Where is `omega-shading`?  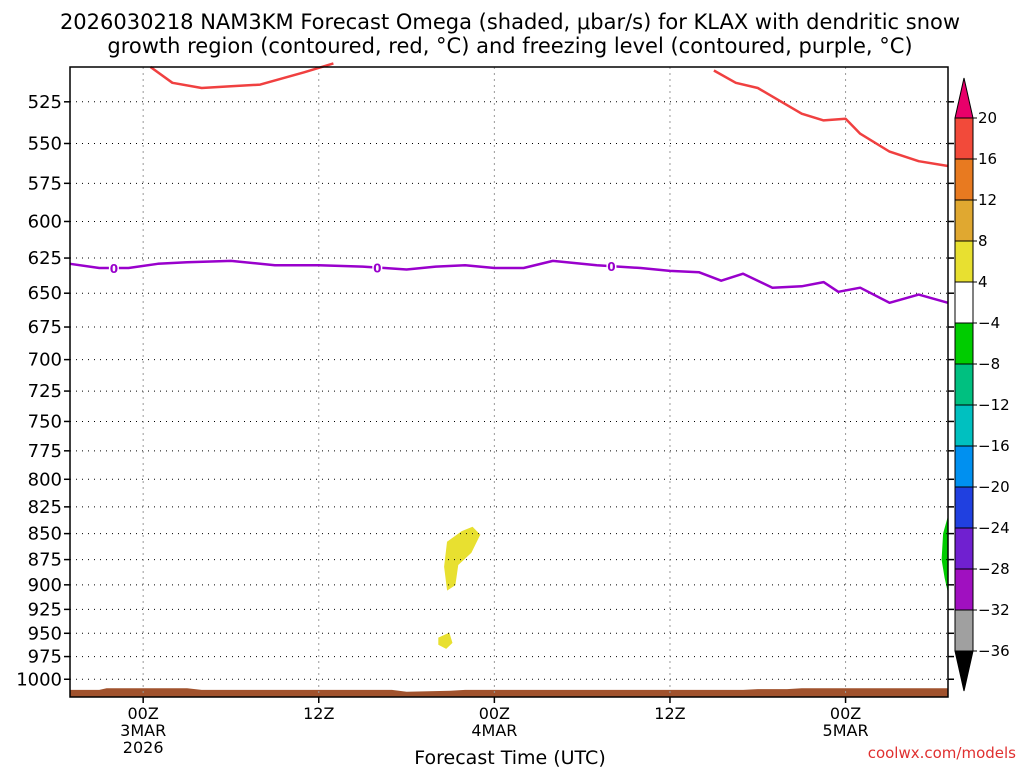 omega-shading is located at coordinates (693, 583).